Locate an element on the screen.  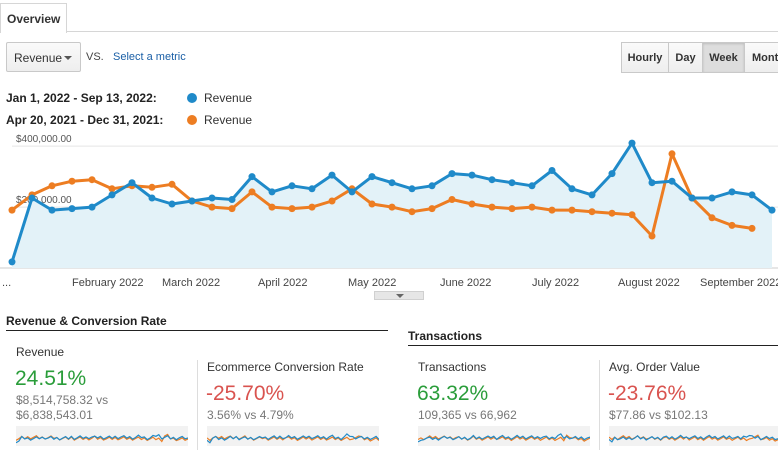
legend-dot-current is located at coordinates (192, 98).